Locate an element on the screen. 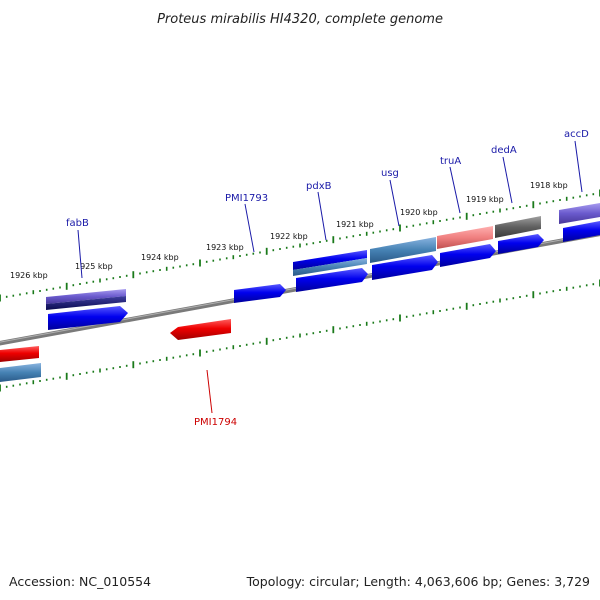  gene-block-accD-cog is located at coordinates (579, 213).